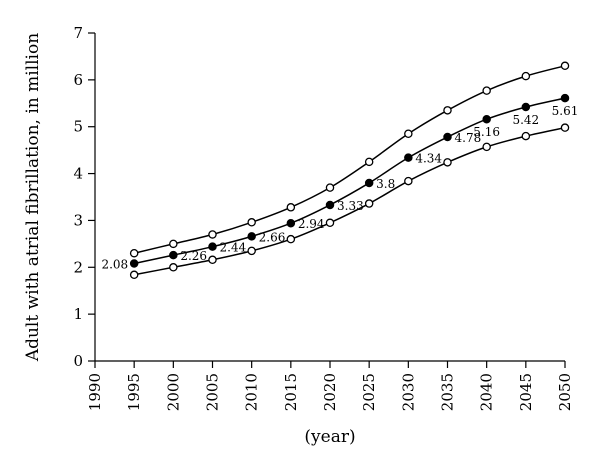  I want to click on y-tick-label: 7, so click(78, 33).